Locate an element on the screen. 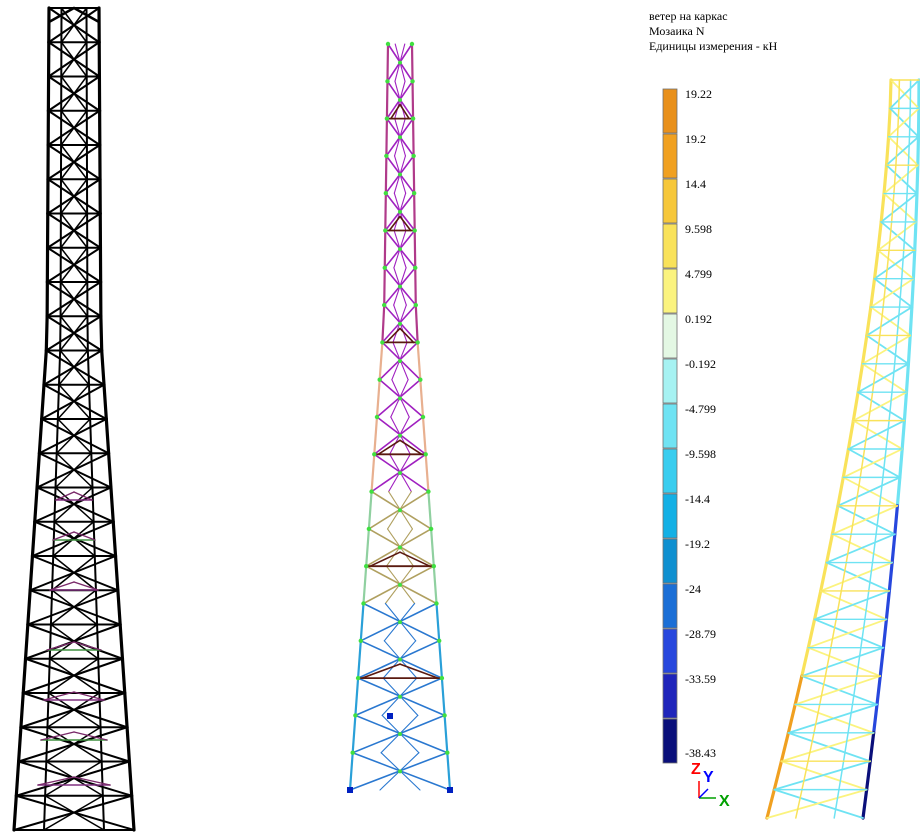 Image resolution: width=920 pixels, height=839 pixels. tower-model-mosaic is located at coordinates (842, 449).